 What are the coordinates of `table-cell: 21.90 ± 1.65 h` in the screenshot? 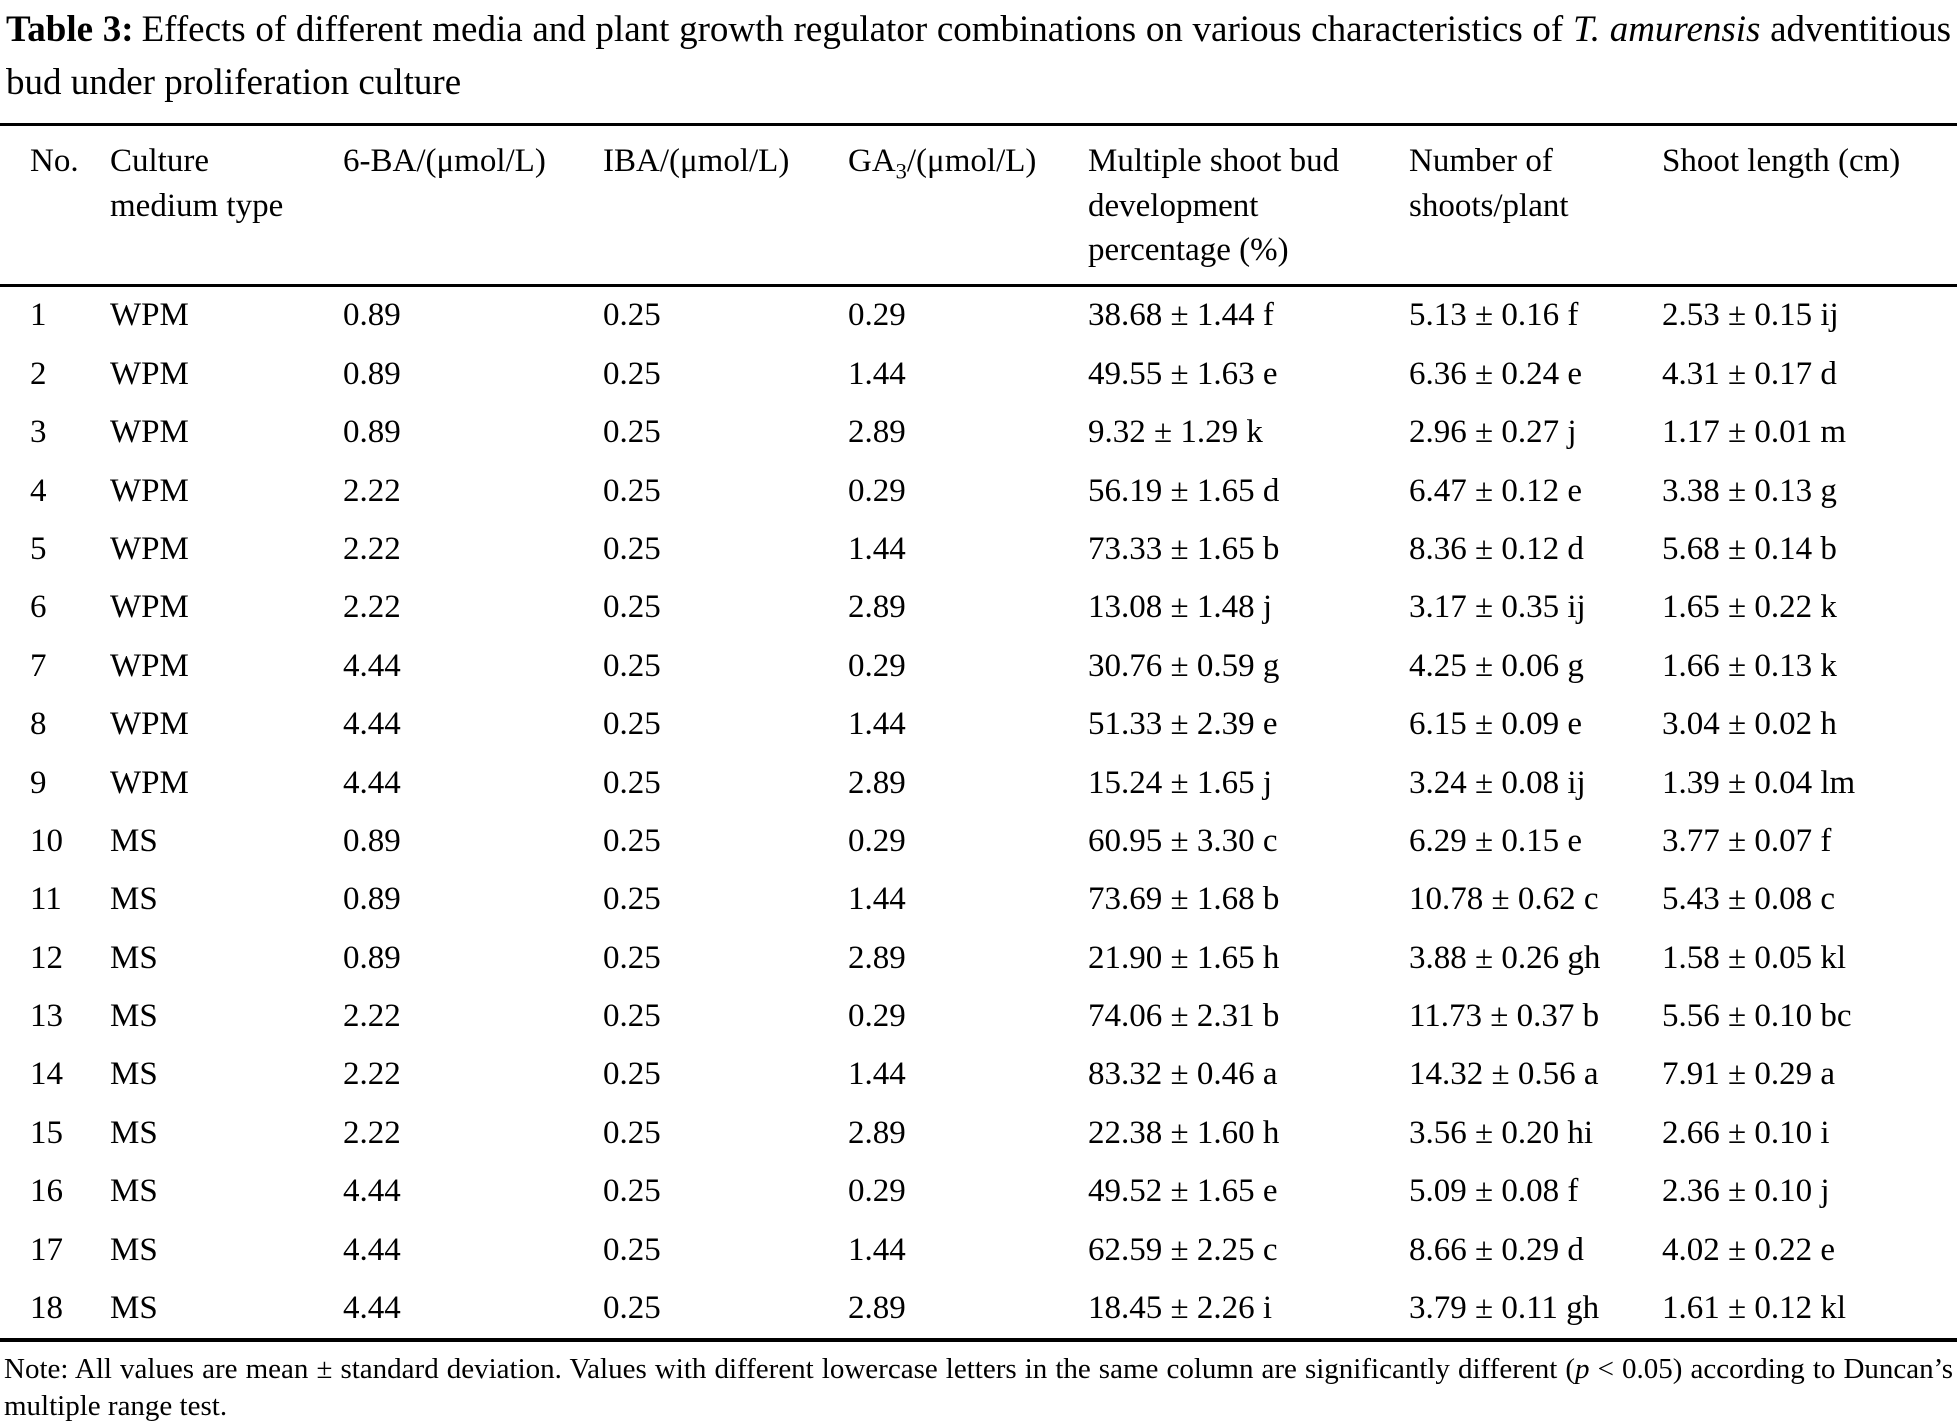 It's located at (1184, 957).